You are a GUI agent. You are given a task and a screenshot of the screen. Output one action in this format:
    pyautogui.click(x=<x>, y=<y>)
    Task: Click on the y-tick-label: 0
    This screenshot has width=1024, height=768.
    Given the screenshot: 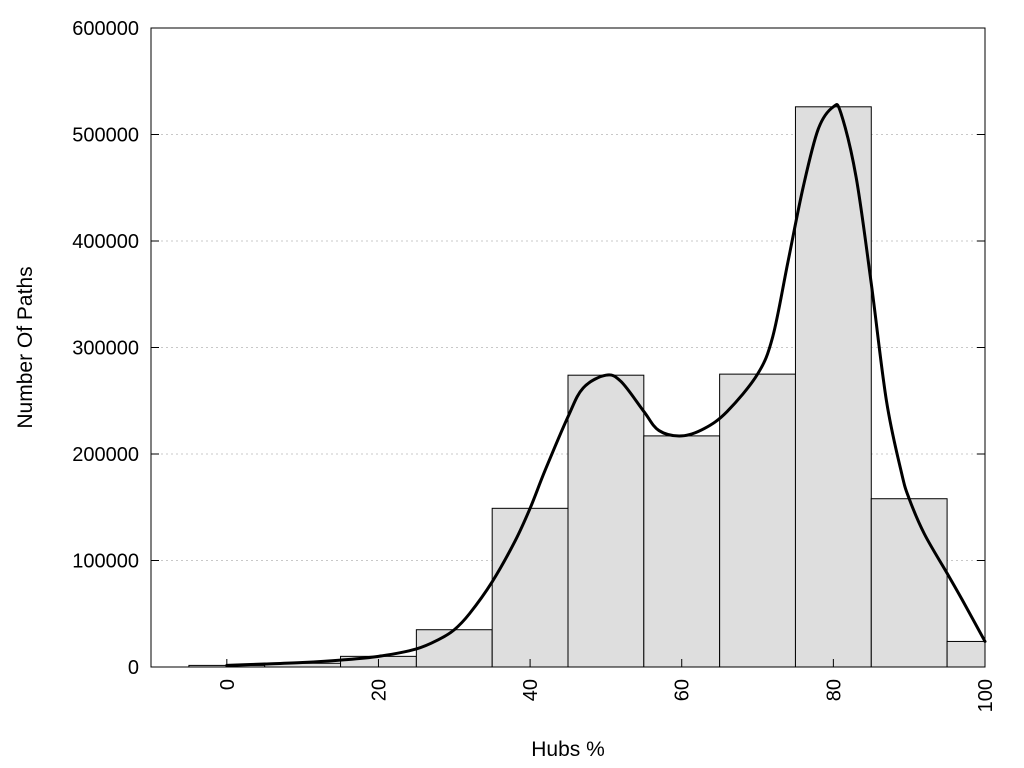 What is the action you would take?
    pyautogui.click(x=133, y=668)
    